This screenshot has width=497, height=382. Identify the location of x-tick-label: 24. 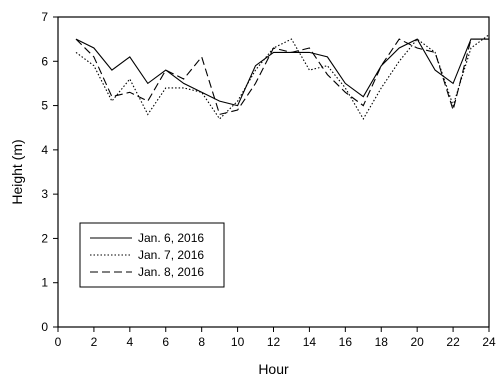
(489, 342).